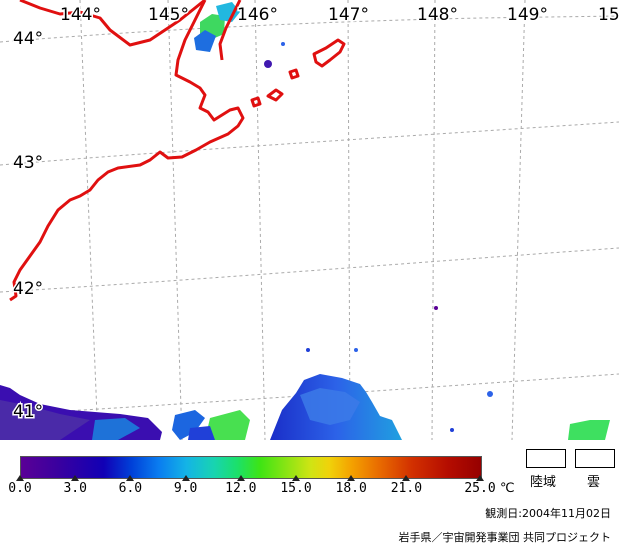  What do you see at coordinates (28, 39) in the screenshot?
I see `lat-label-44: 44°` at bounding box center [28, 39].